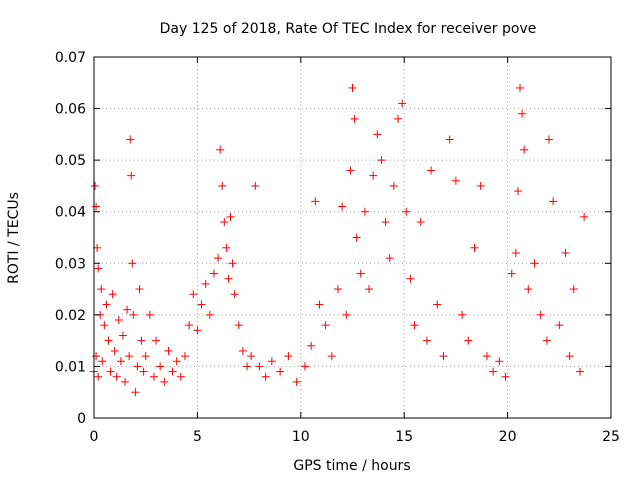 The width and height of the screenshot is (640, 484). Describe the element at coordinates (70, 213) in the screenshot. I see `y-tick-label: 0.04` at that location.